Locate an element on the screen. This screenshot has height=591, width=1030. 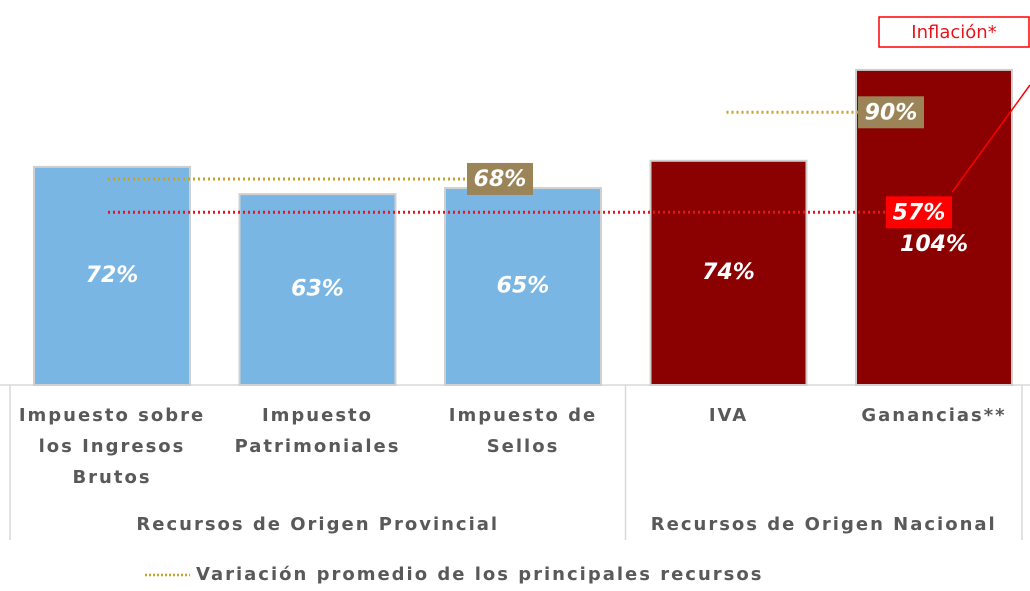
reference-label: 68% is located at coordinates (500, 179).